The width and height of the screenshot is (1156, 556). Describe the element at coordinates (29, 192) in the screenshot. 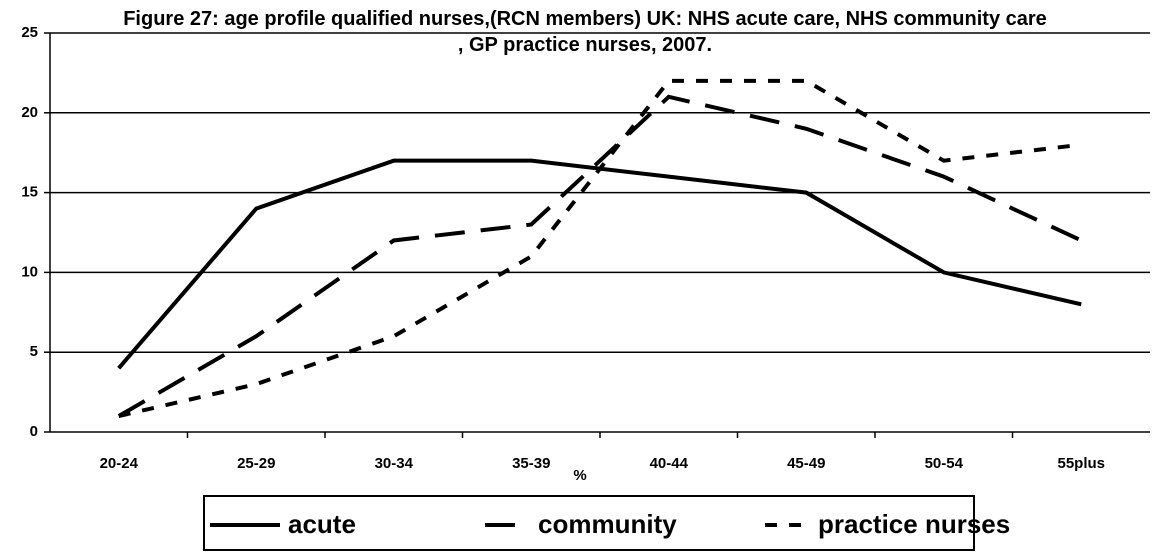

I see `y-tick-label: 15` at that location.